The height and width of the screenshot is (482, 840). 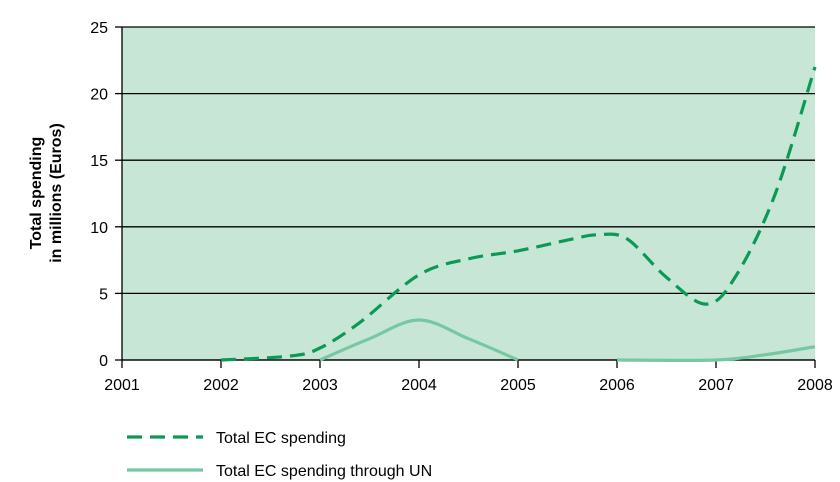 What do you see at coordinates (419, 385) in the screenshot?
I see `x-tick-label: 2004` at bounding box center [419, 385].